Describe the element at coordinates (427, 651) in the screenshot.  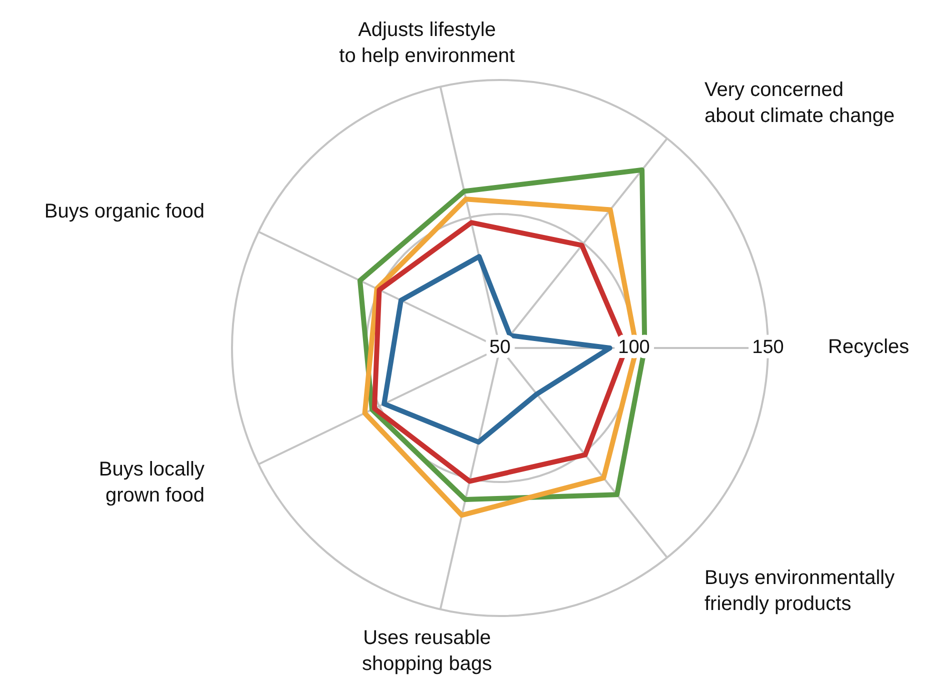
I see `spoke-label: Uses reusable shopping bags` at that location.